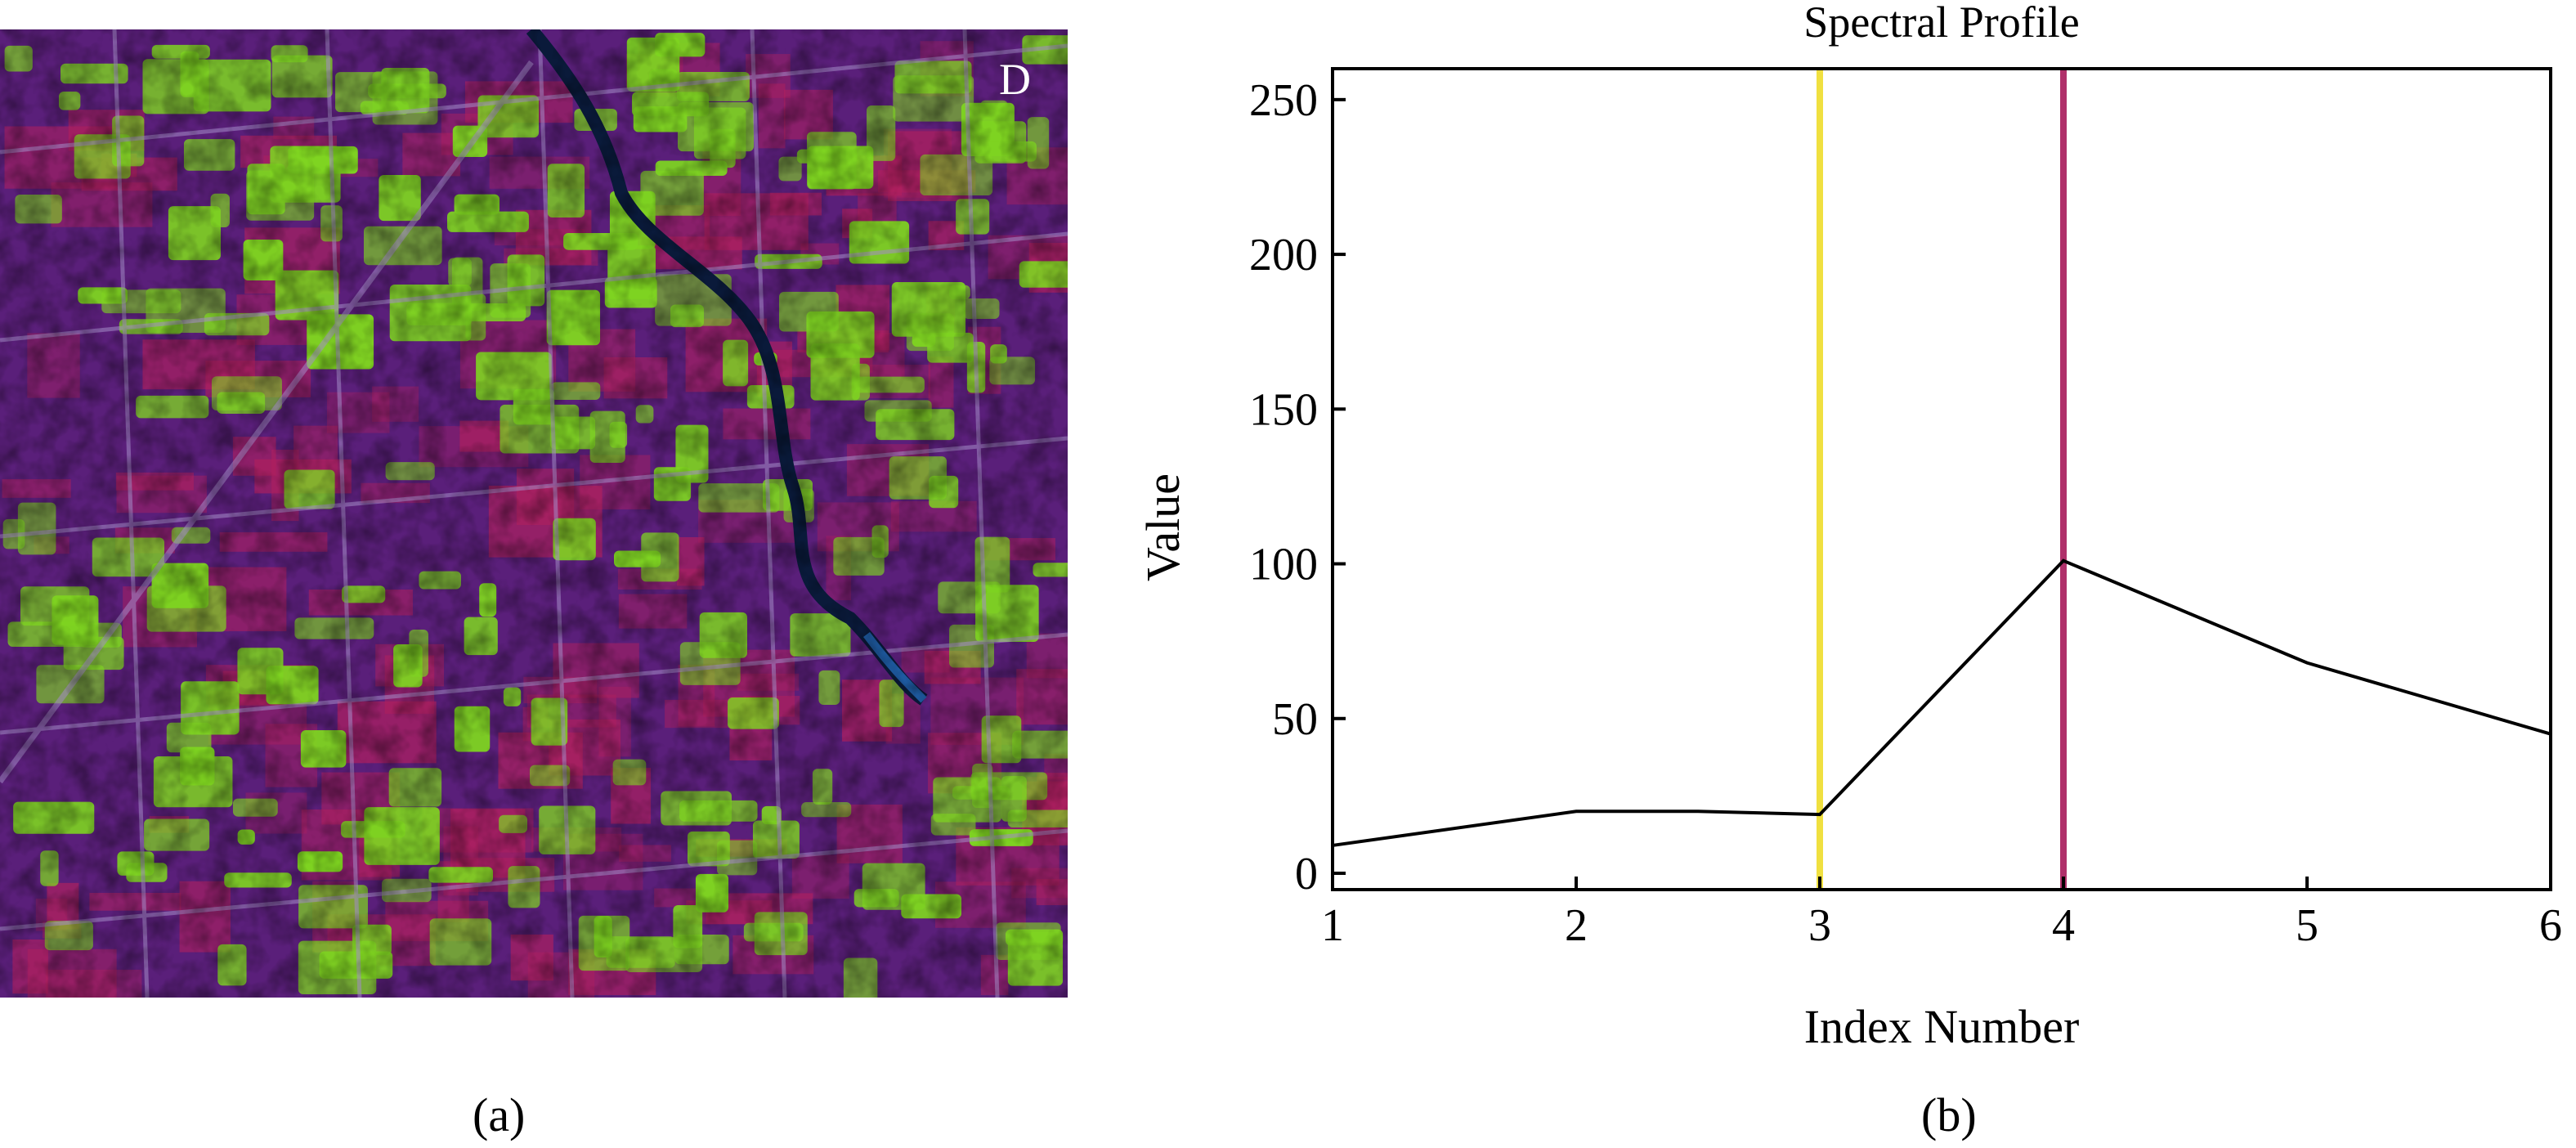 The height and width of the screenshot is (1148, 2576). What do you see at coordinates (1576, 925) in the screenshot?
I see `x-tick-label: 2` at bounding box center [1576, 925].